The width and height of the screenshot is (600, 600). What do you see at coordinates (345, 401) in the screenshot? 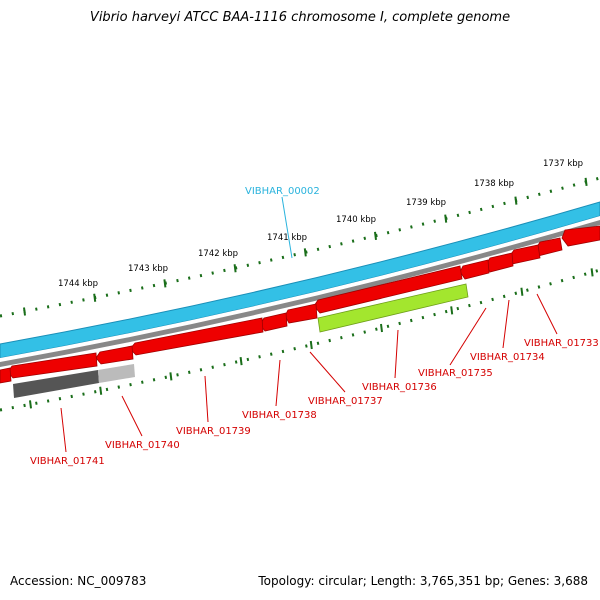
I see `gene-label: VIBHAR_01737` at bounding box center [345, 401].